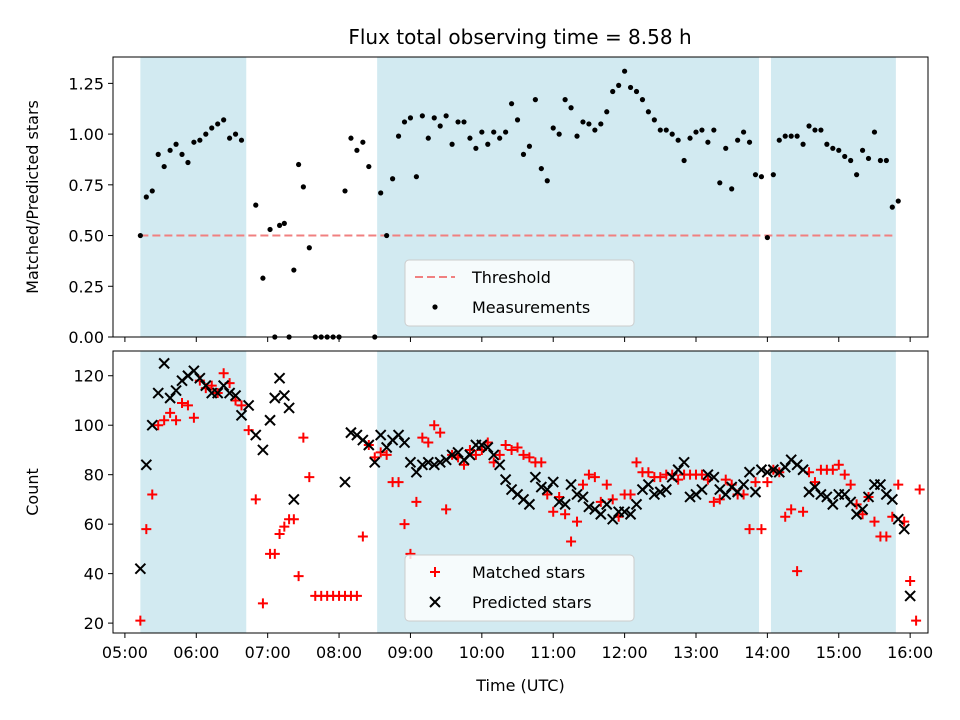 The width and height of the screenshot is (960, 720). I want to click on y-tick-label: 40, so click(94, 574).